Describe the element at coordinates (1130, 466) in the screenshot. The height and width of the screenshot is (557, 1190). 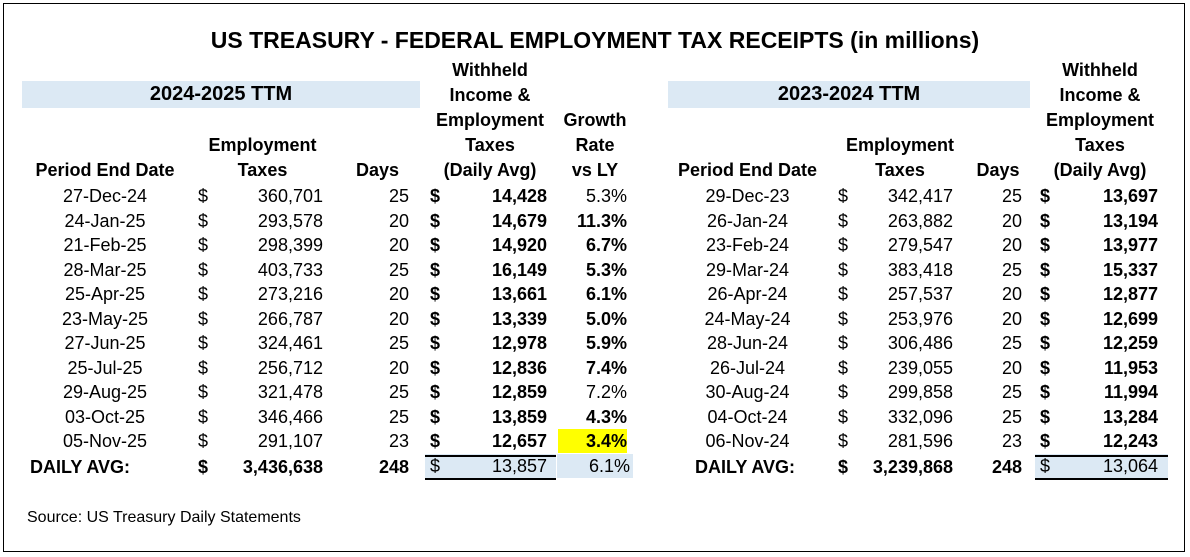
I see `right-total-avg: 13,064` at that location.